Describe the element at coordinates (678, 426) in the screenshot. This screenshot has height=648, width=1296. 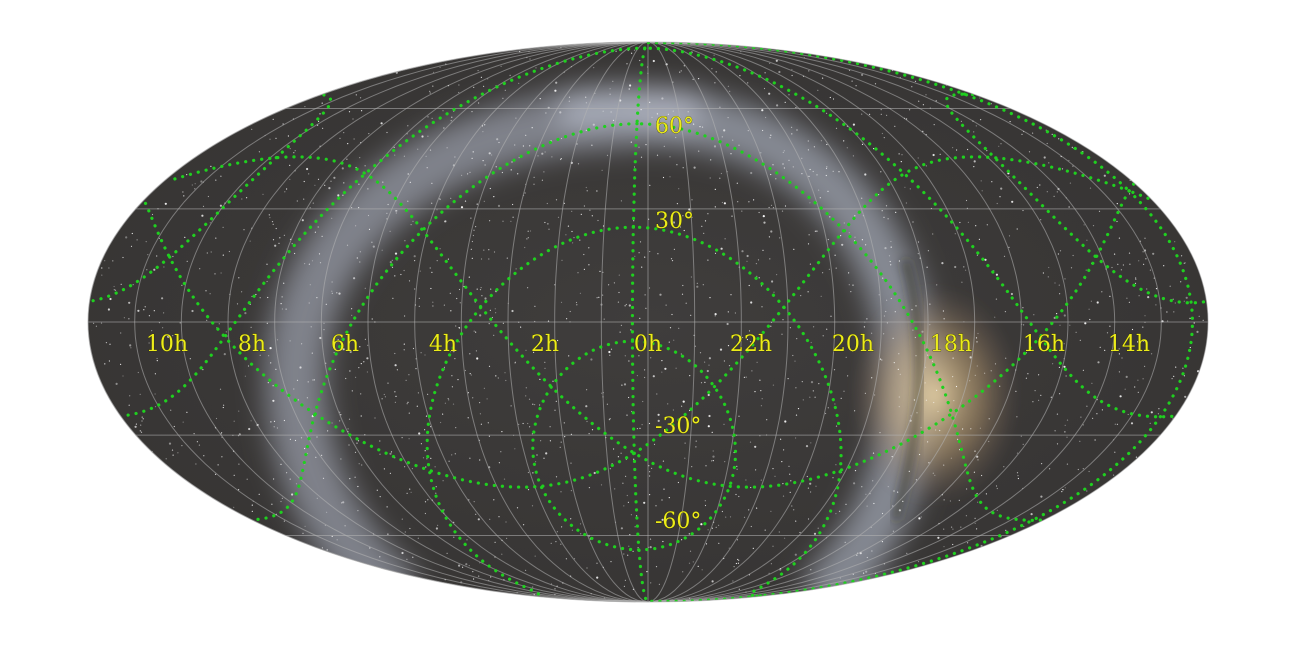
I see `dec-label-minus-30: -30°` at that location.